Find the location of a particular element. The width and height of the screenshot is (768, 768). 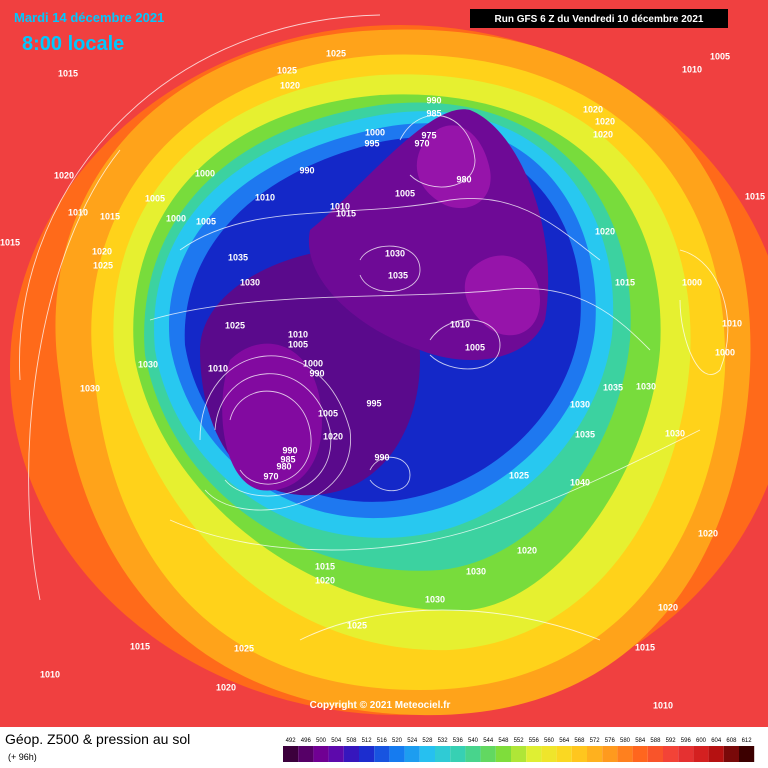

scale-label: 532 is located at coordinates (443, 741).